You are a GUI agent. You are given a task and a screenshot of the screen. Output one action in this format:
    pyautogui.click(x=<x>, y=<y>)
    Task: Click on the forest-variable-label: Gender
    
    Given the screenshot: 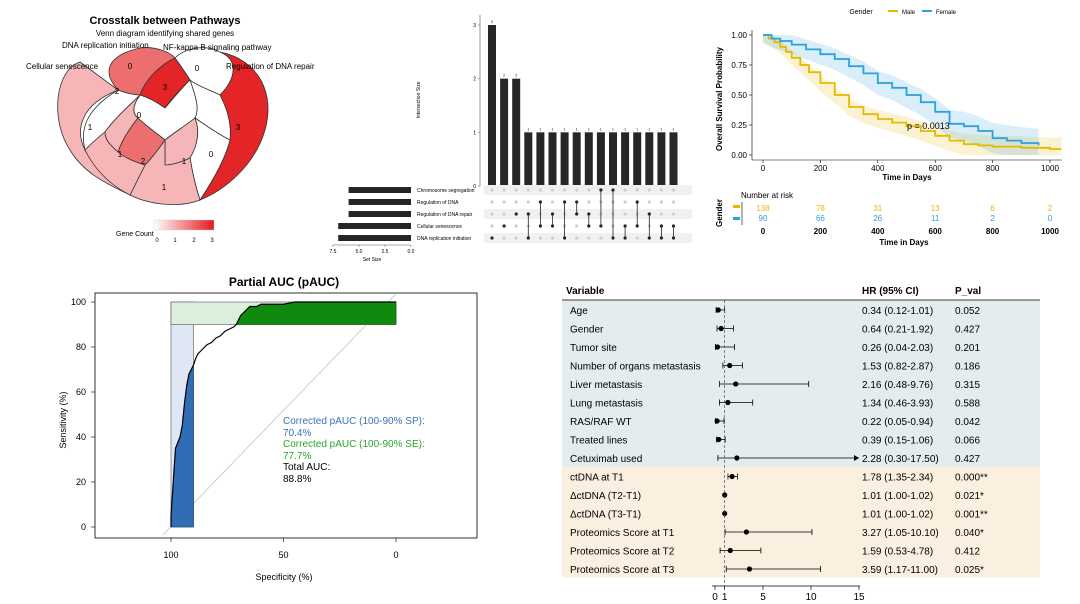 What is the action you would take?
    pyautogui.click(x=587, y=330)
    